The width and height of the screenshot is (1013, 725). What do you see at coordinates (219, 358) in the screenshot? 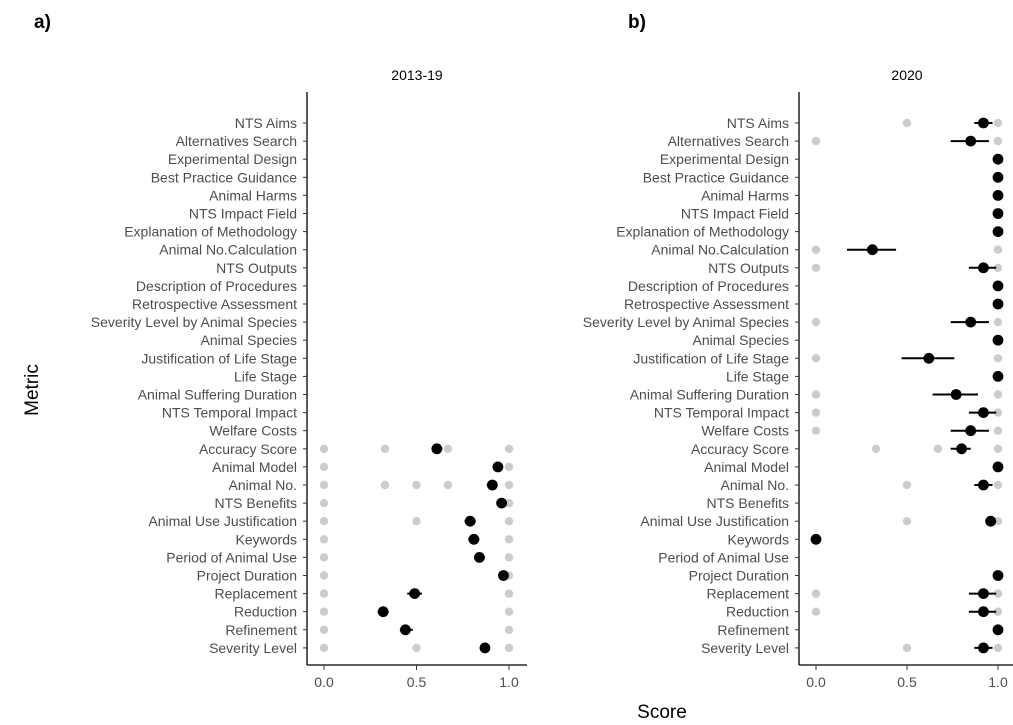
I see `metric-label: Justification of Life Stage` at bounding box center [219, 358].